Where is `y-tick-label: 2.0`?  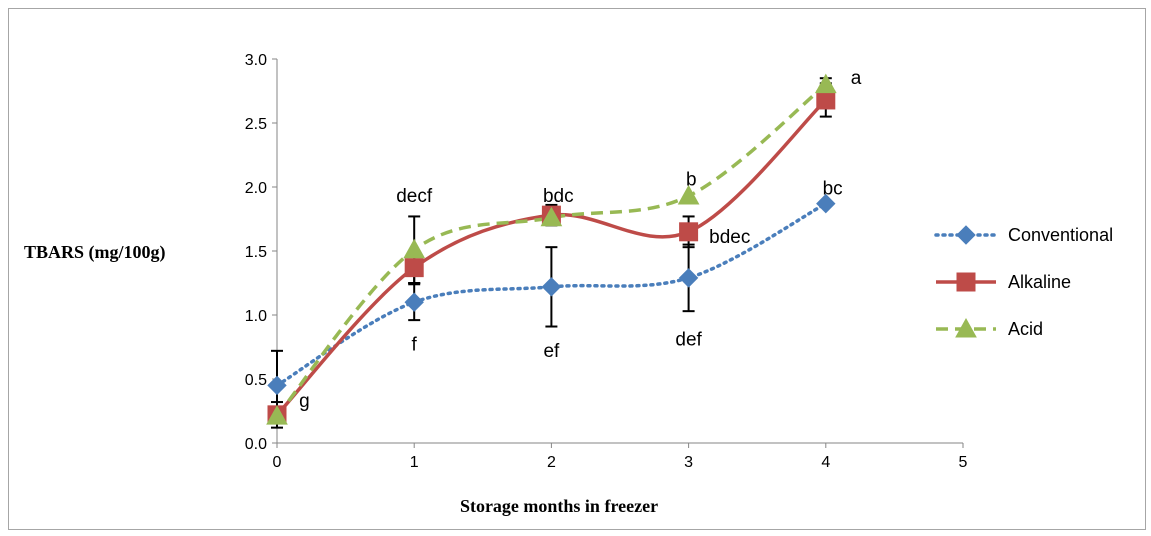
y-tick-label: 2.0 is located at coordinates (256, 188).